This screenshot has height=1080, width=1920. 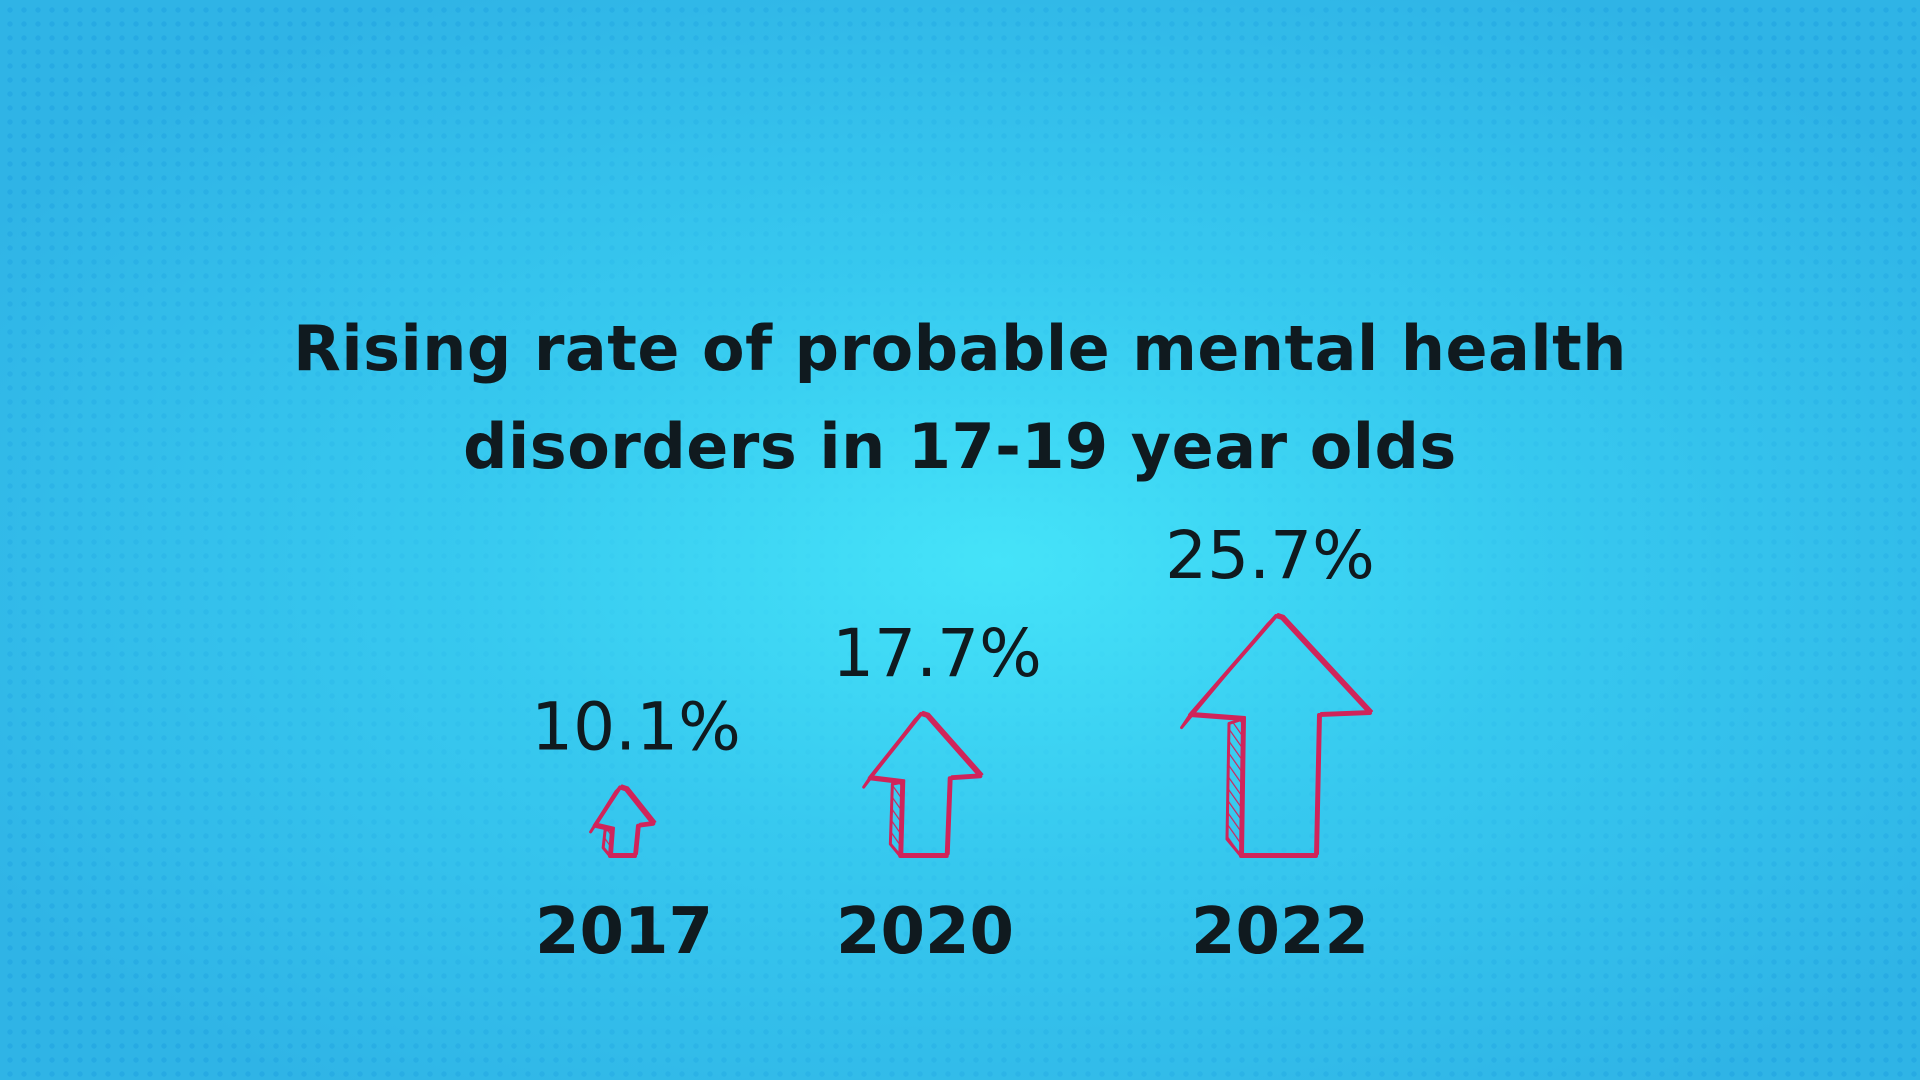 What do you see at coordinates (1276, 735) in the screenshot?
I see `arrow-mark-2022` at bounding box center [1276, 735].